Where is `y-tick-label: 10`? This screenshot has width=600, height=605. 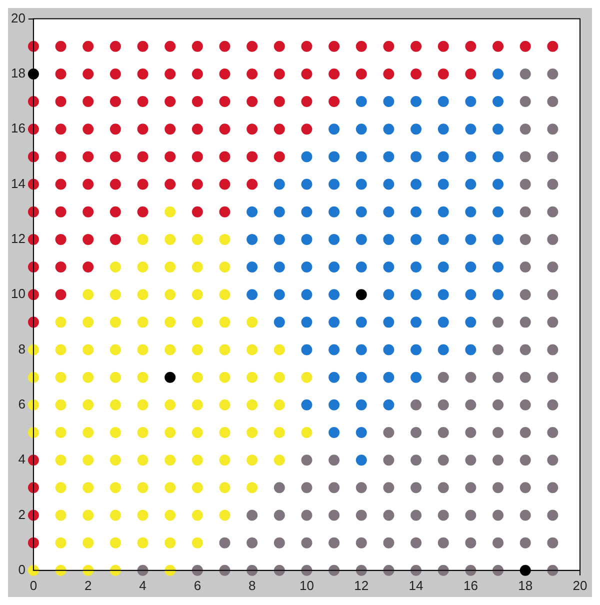
y-tick-label: 10 is located at coordinates (18, 294).